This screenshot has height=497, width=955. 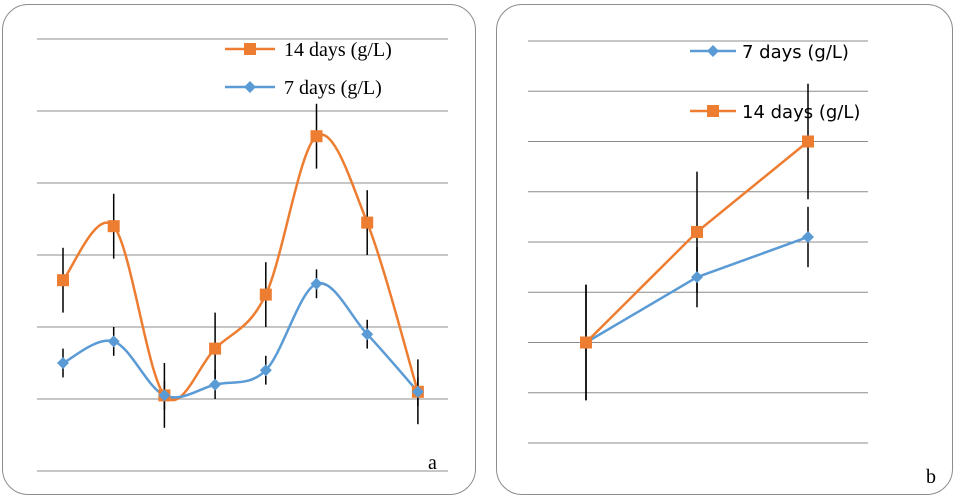 What do you see at coordinates (333, 88) in the screenshot?
I see `legend-label-0-1: 7 days (g/L)` at bounding box center [333, 88].